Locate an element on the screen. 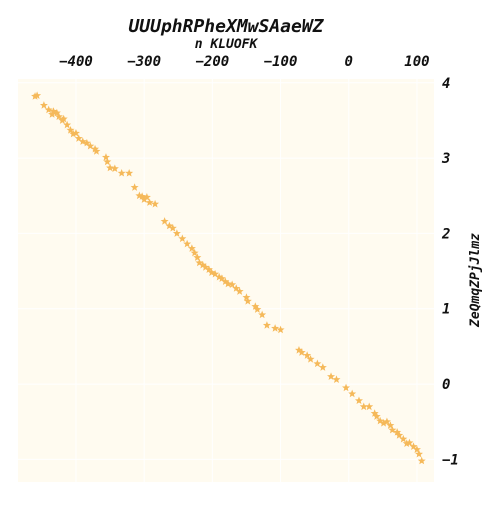  y-tick-label: 1 is located at coordinates (446, 310).